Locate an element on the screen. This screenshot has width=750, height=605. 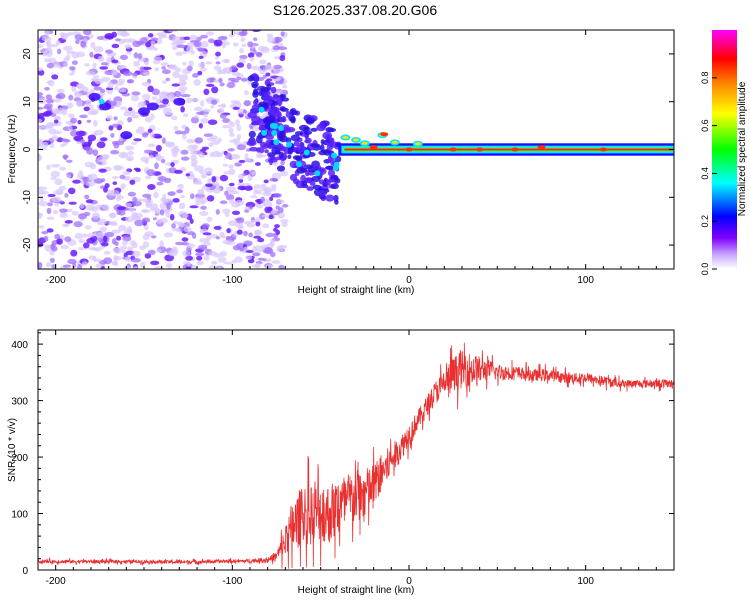
snr-x-tick-label: -200 is located at coordinates (56, 581).